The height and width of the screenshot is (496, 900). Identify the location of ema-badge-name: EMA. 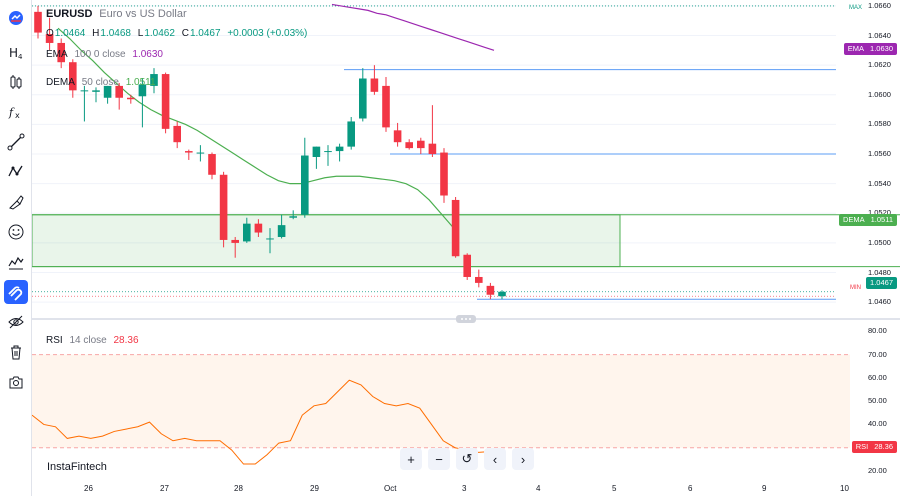
(856, 48).